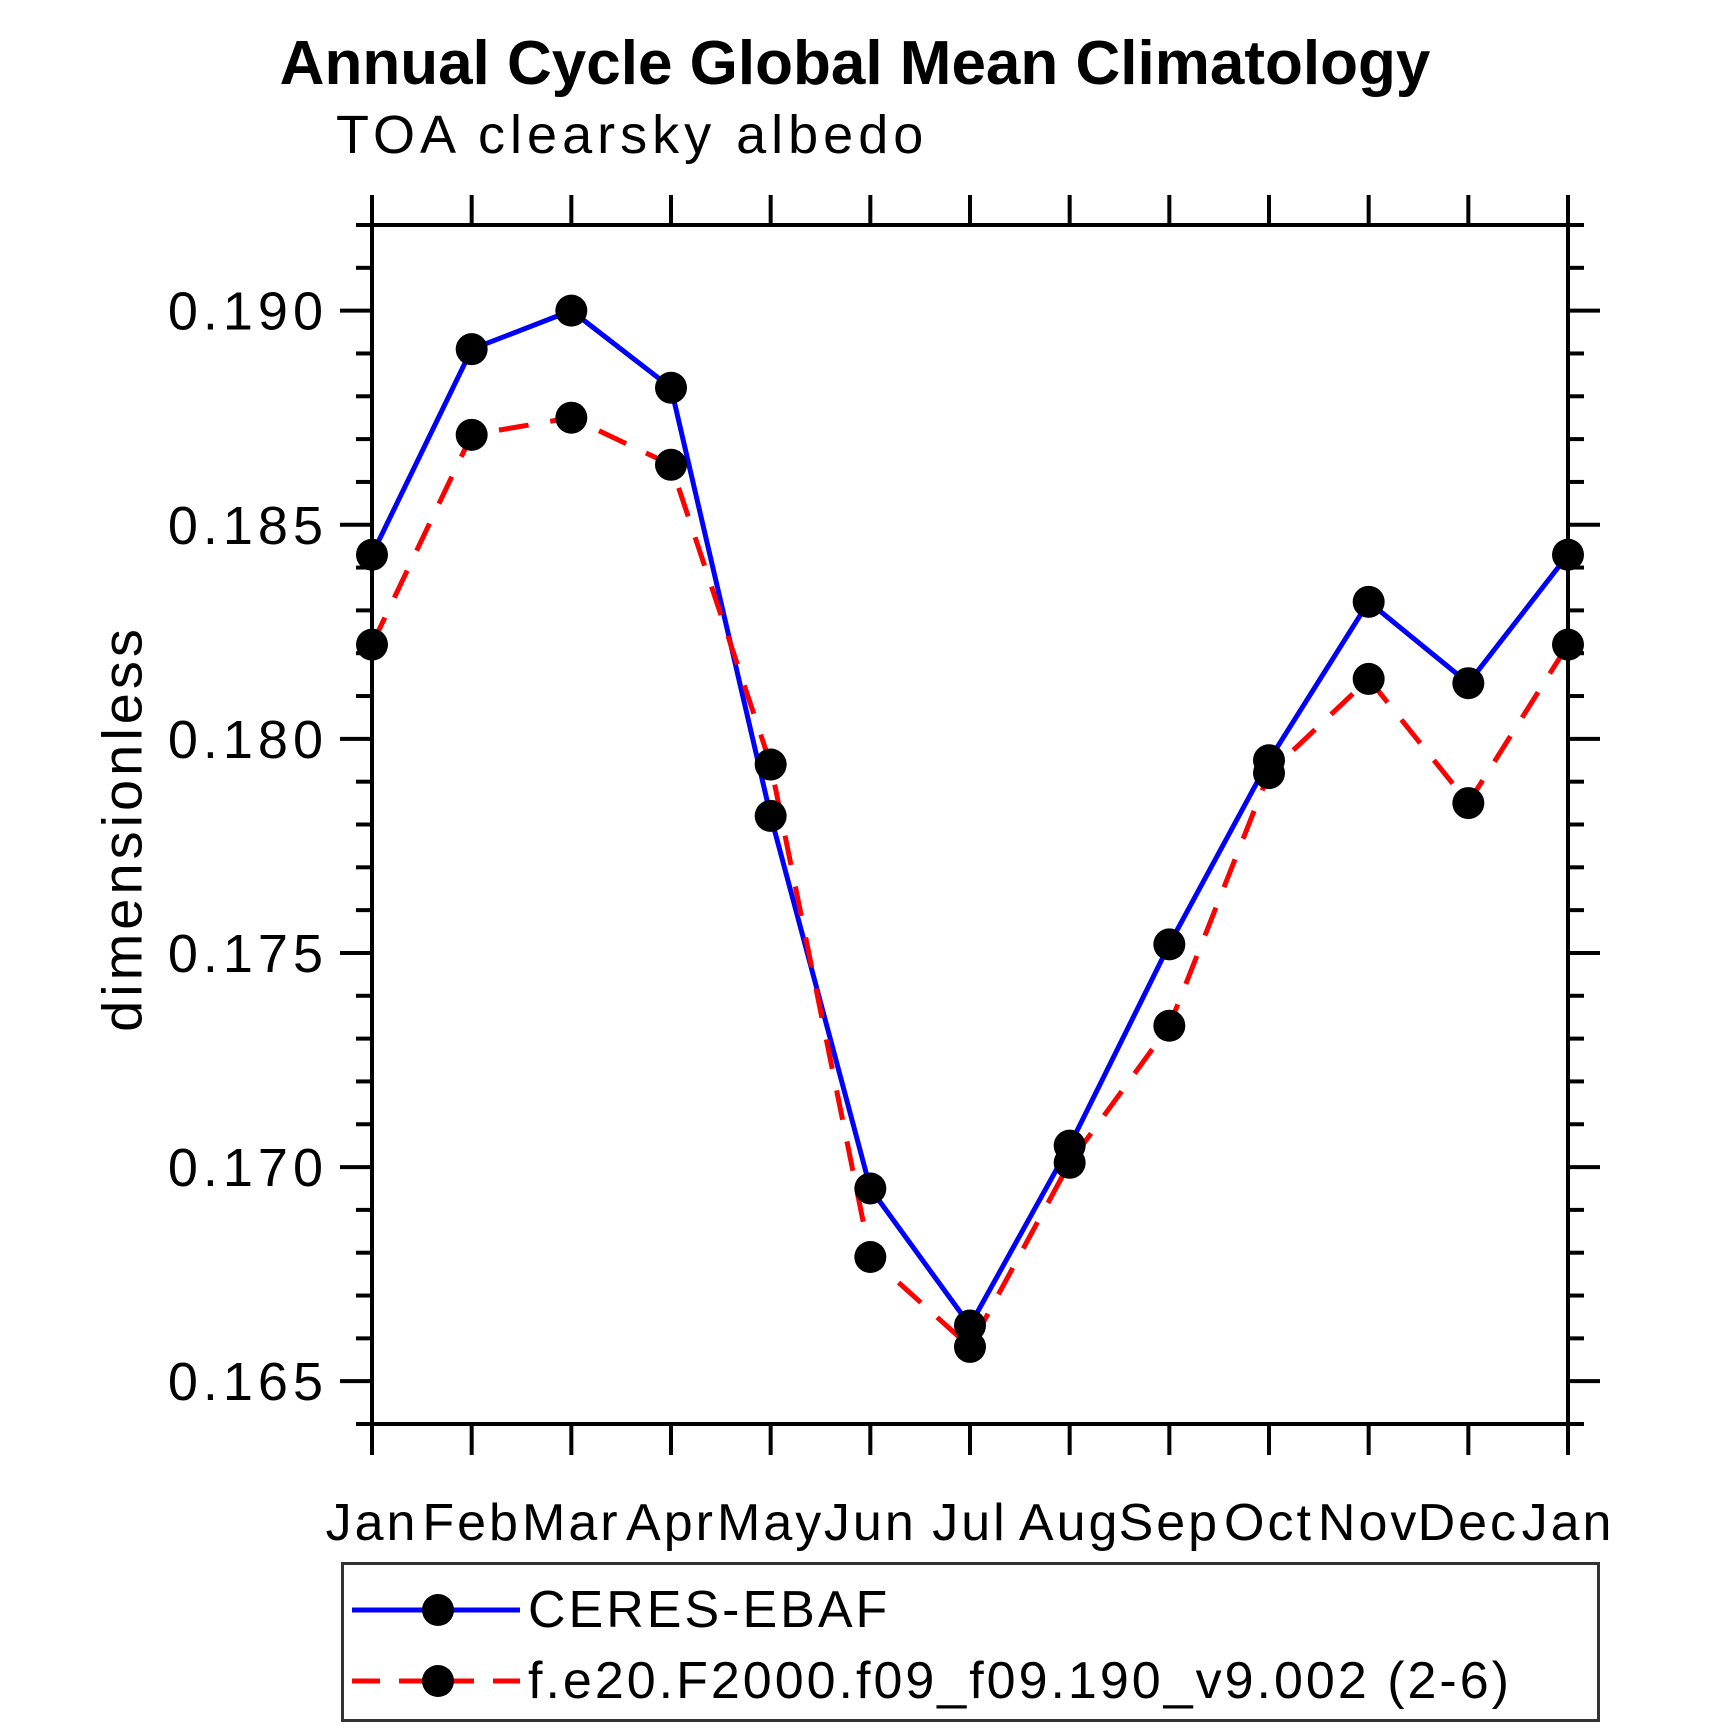 The height and width of the screenshot is (1729, 1710). Describe the element at coordinates (1468, 1523) in the screenshot. I see `x-tick-label: Dec` at that location.